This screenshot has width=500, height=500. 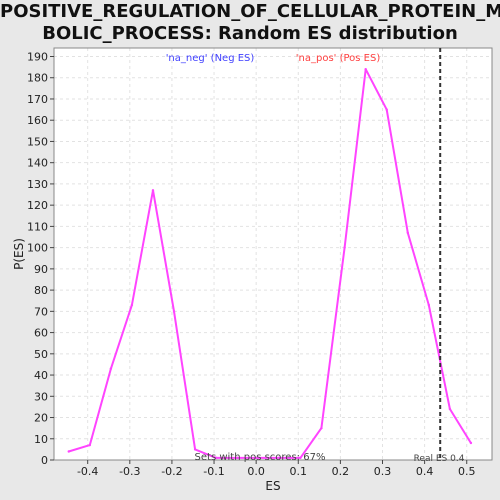 I want to click on y-axis-label: P(ES), so click(x=19, y=254).